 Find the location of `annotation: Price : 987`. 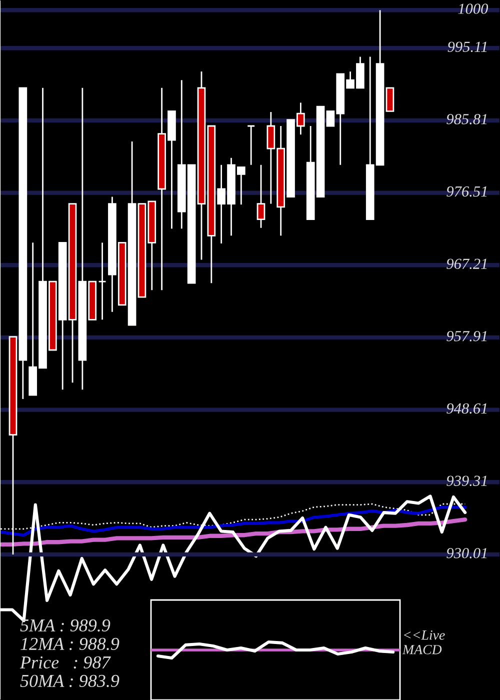

annotation: Price : 987 is located at coordinates (65, 662).